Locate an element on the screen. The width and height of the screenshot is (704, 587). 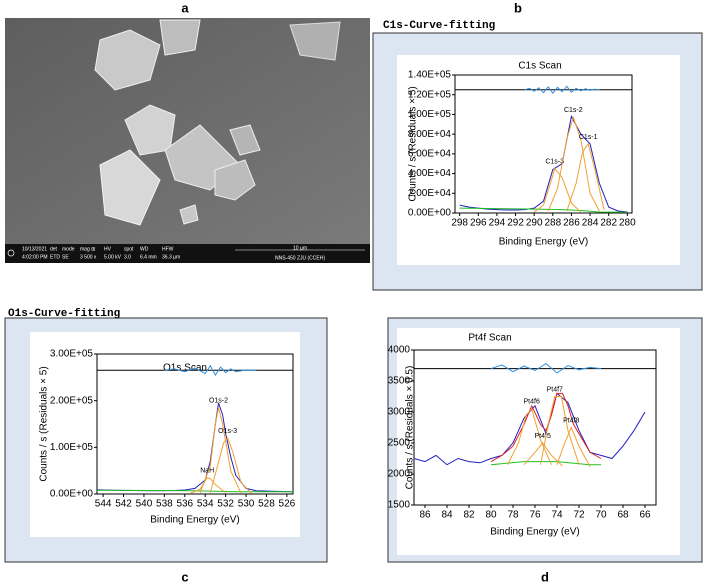
sem-info-text: 36.3 µm is located at coordinates (171, 257).